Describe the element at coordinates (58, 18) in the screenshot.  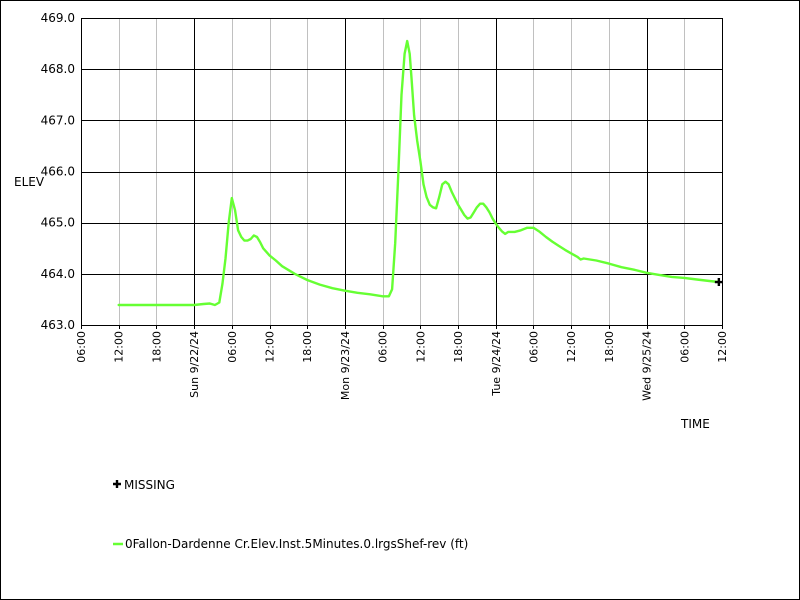
I see `y-tick-label: 469.0` at that location.